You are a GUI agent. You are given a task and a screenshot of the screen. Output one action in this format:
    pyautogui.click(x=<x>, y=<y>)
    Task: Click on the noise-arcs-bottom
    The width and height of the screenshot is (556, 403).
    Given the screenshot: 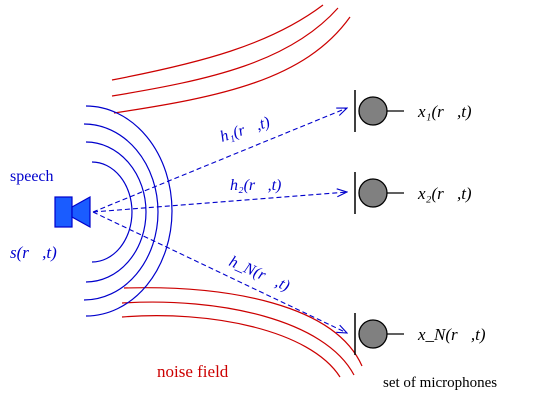 What is the action you would take?
    pyautogui.click(x=242, y=332)
    